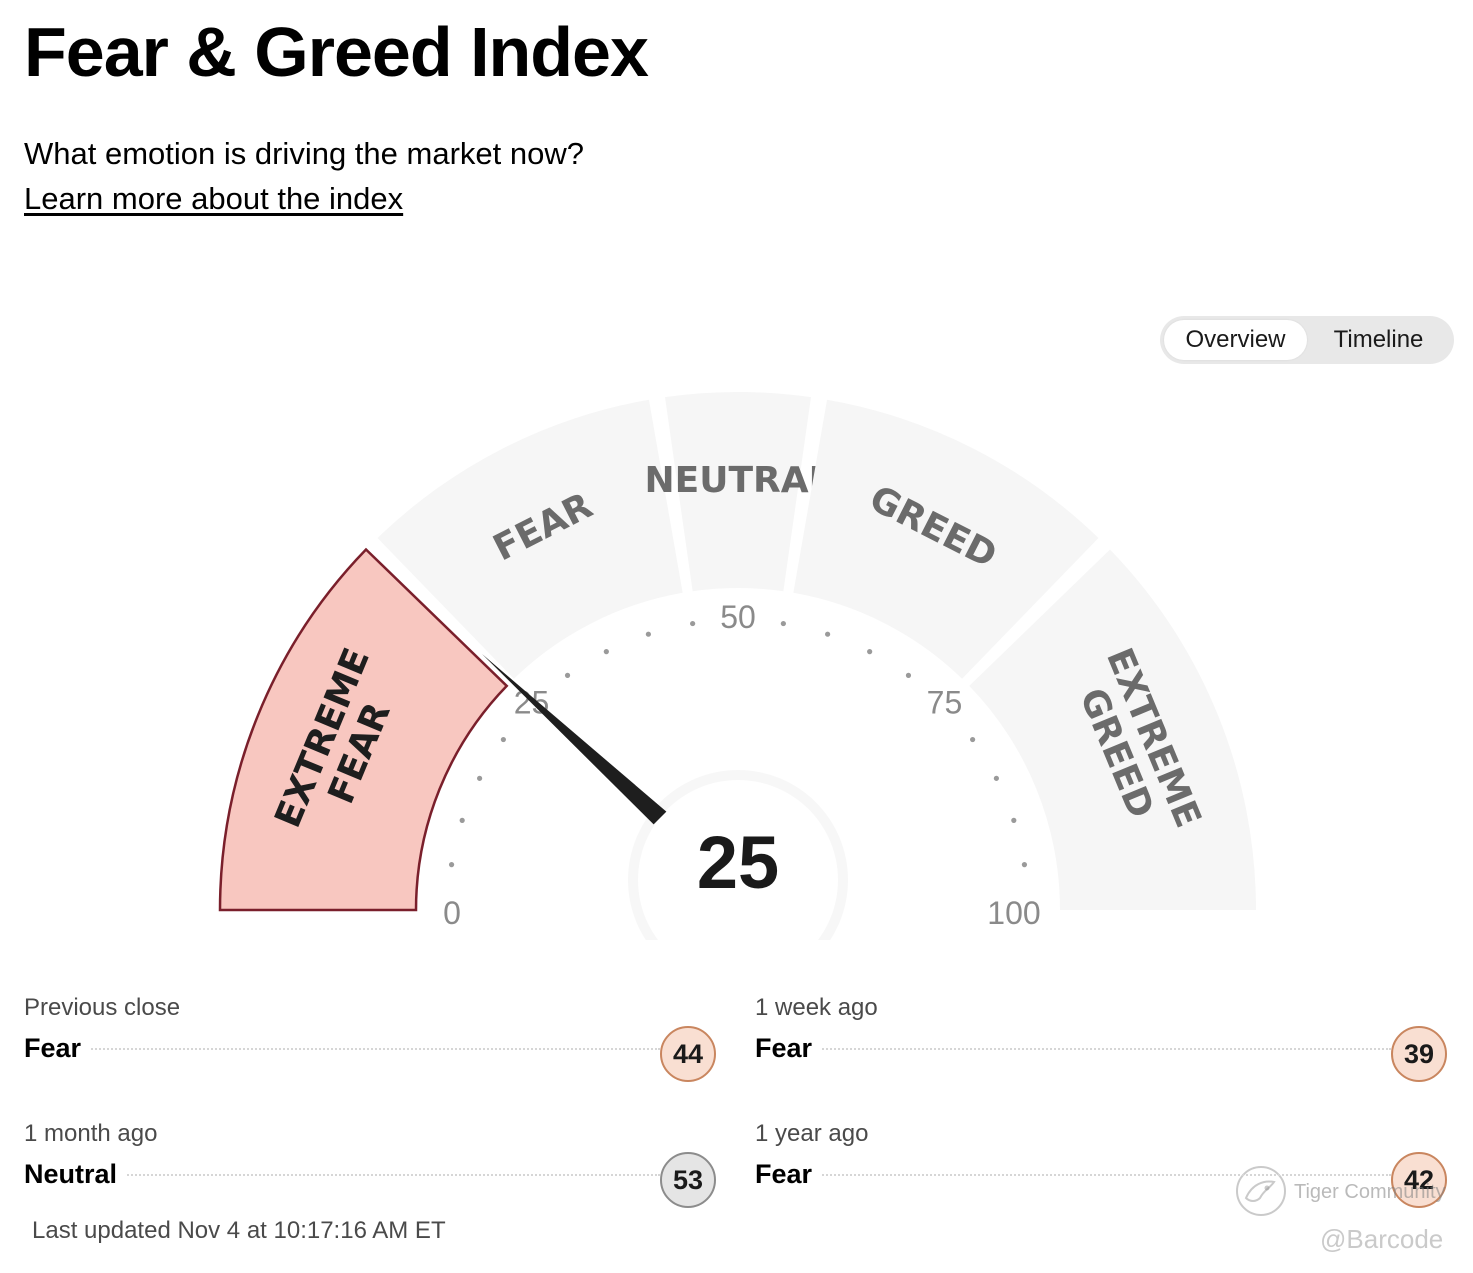  I want to click on history-1-year-ago: 1 year ago Fear 42, so click(1101, 1164).